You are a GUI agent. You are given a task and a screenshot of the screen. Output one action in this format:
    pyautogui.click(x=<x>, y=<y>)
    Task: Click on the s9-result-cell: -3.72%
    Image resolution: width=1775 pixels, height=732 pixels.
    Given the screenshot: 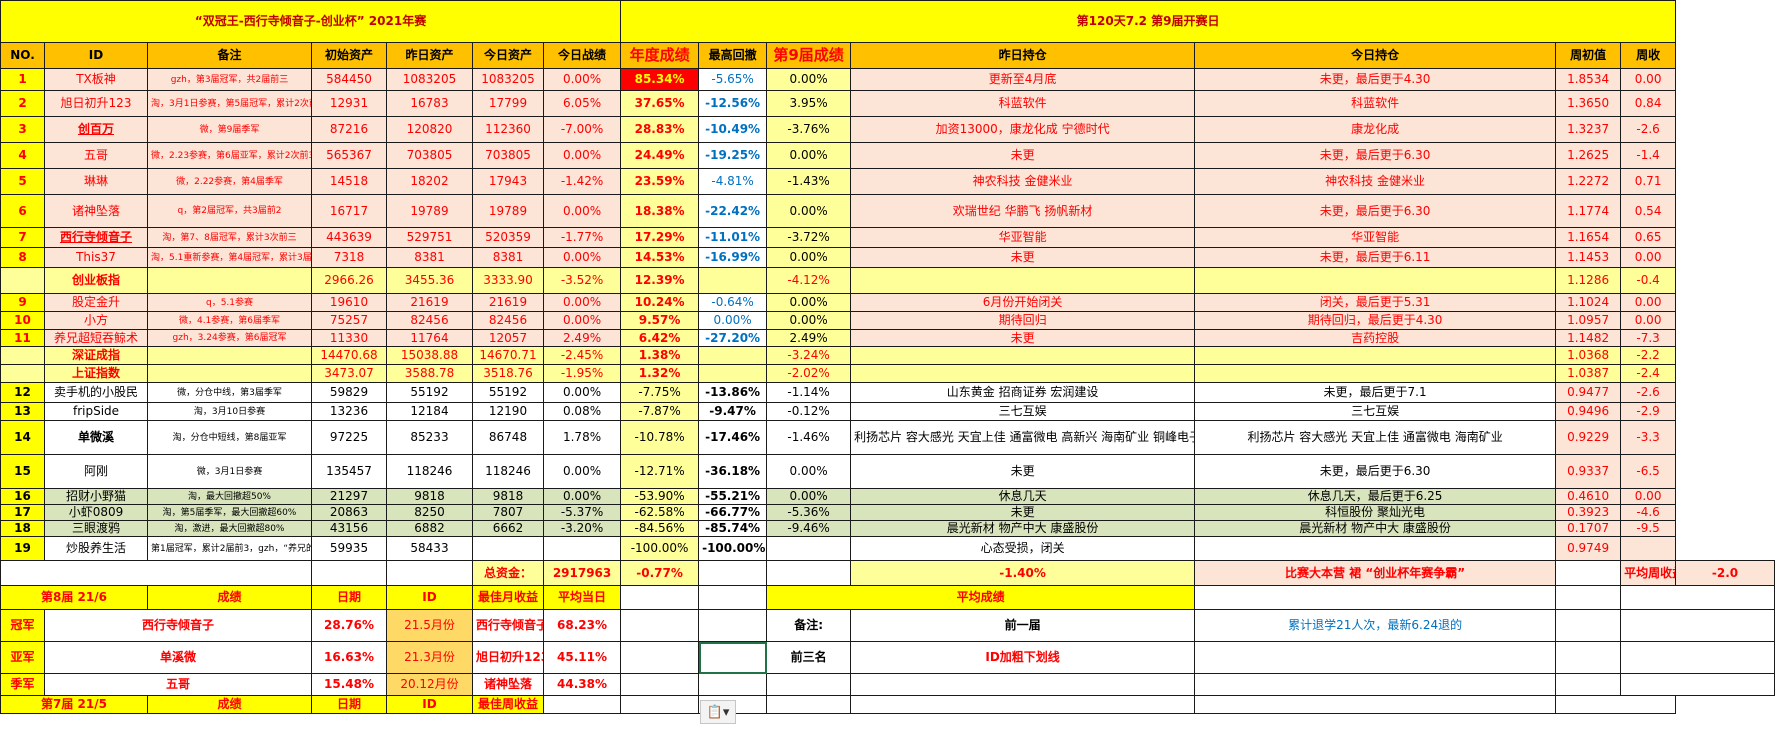 What is the action you would take?
    pyautogui.click(x=809, y=237)
    